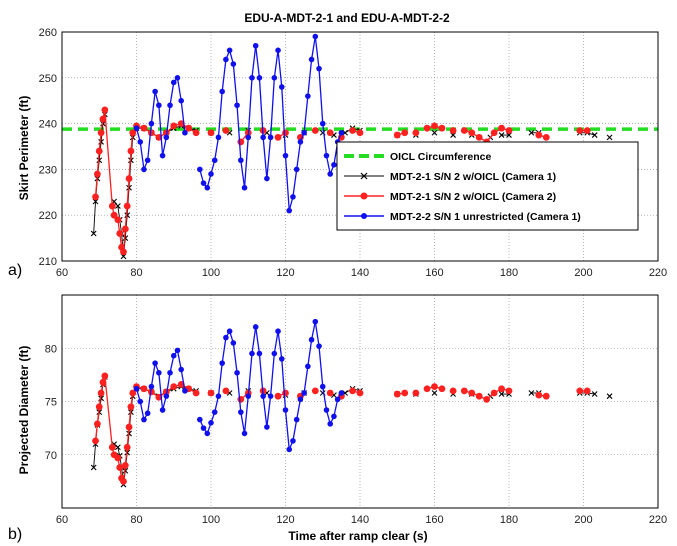  I want to click on chart-title: EDU-A-MDT-2-1 and EDU-A-MDT-2-2, so click(347, 18).